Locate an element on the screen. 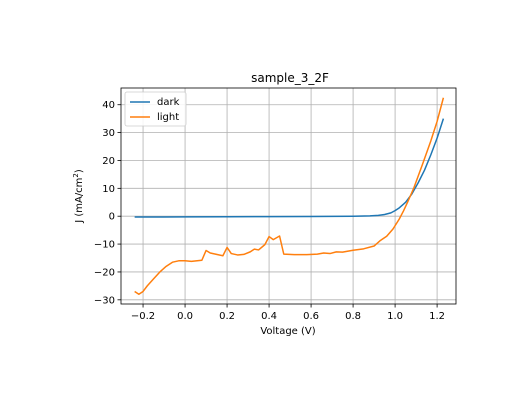  y-tick-label: −20 is located at coordinates (104, 272).